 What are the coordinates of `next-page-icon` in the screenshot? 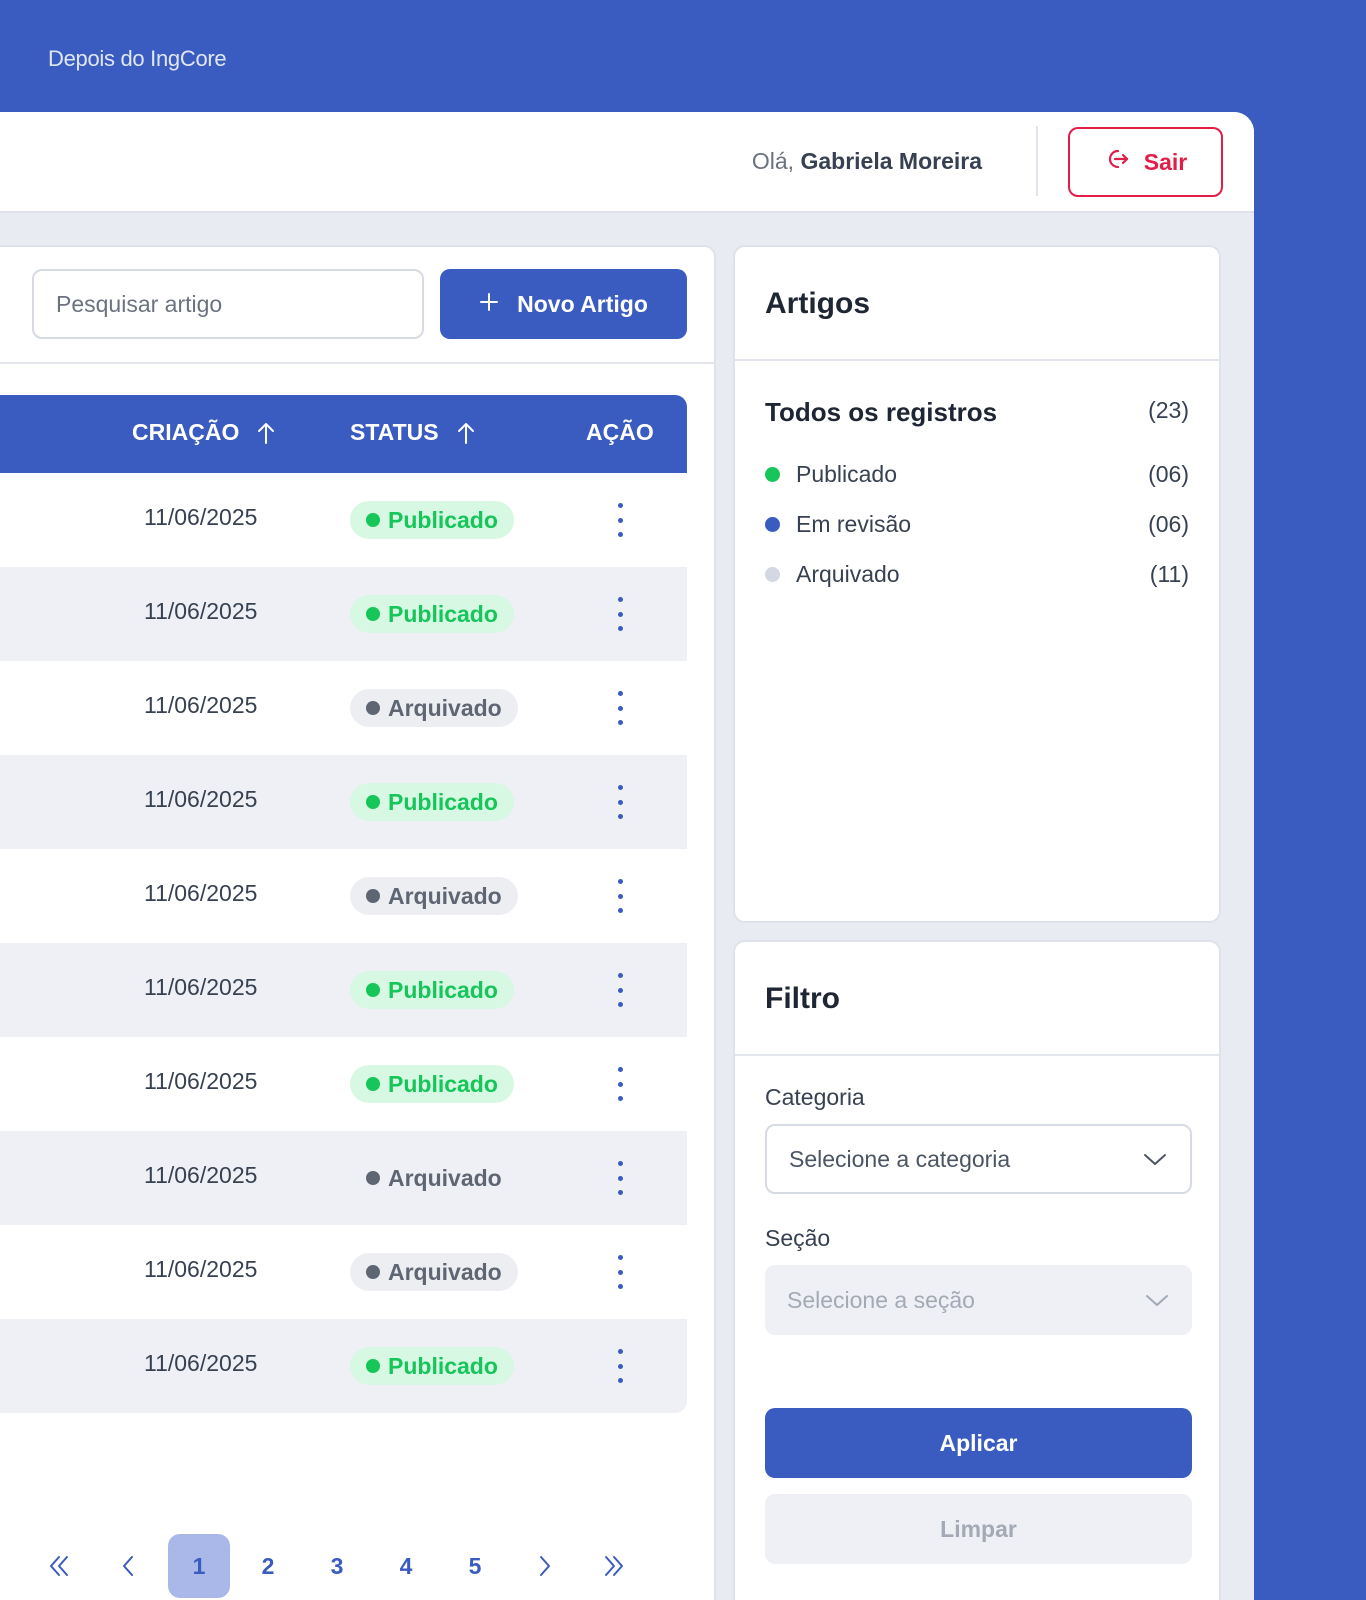 It's located at (545, 1566).